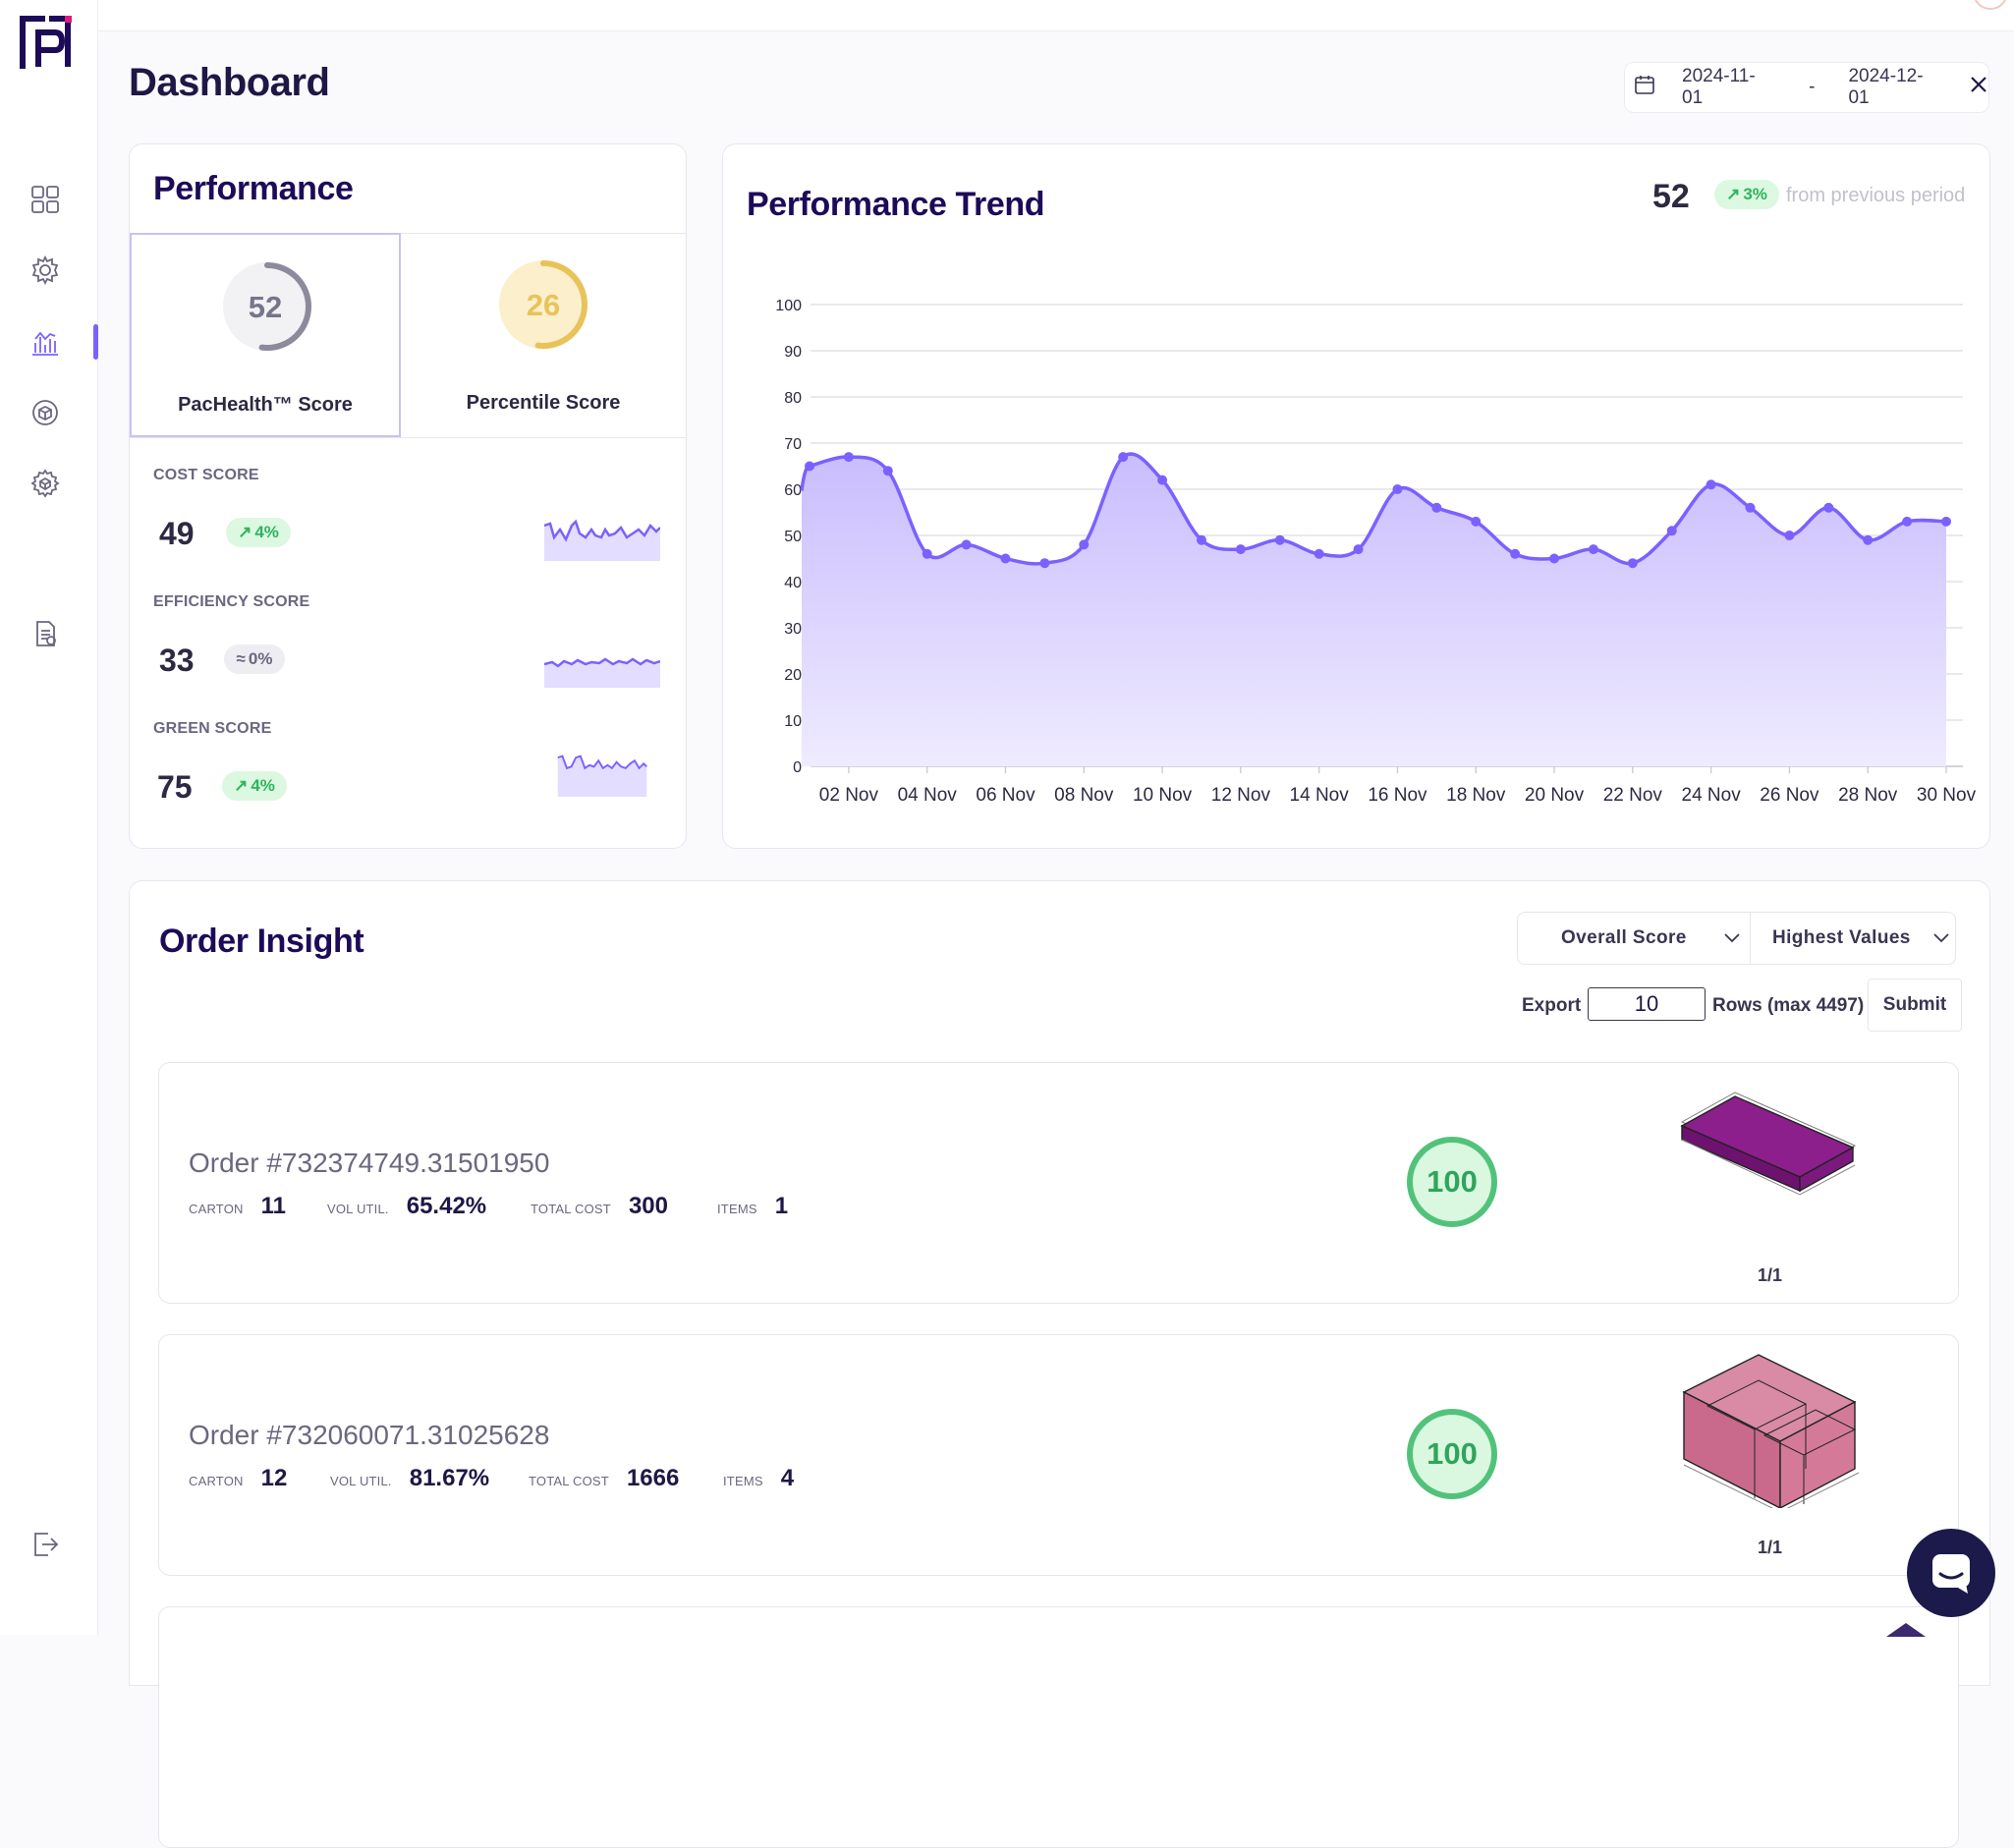 The image size is (2014, 1848). What do you see at coordinates (928, 795) in the screenshot?
I see `x-tick-label: 04 Nov` at bounding box center [928, 795].